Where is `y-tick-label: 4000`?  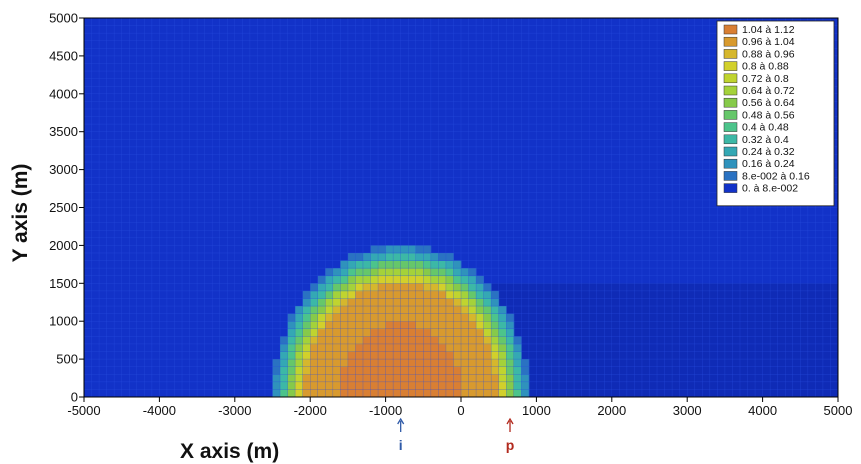
y-tick-label: 4000 is located at coordinates (63, 93).